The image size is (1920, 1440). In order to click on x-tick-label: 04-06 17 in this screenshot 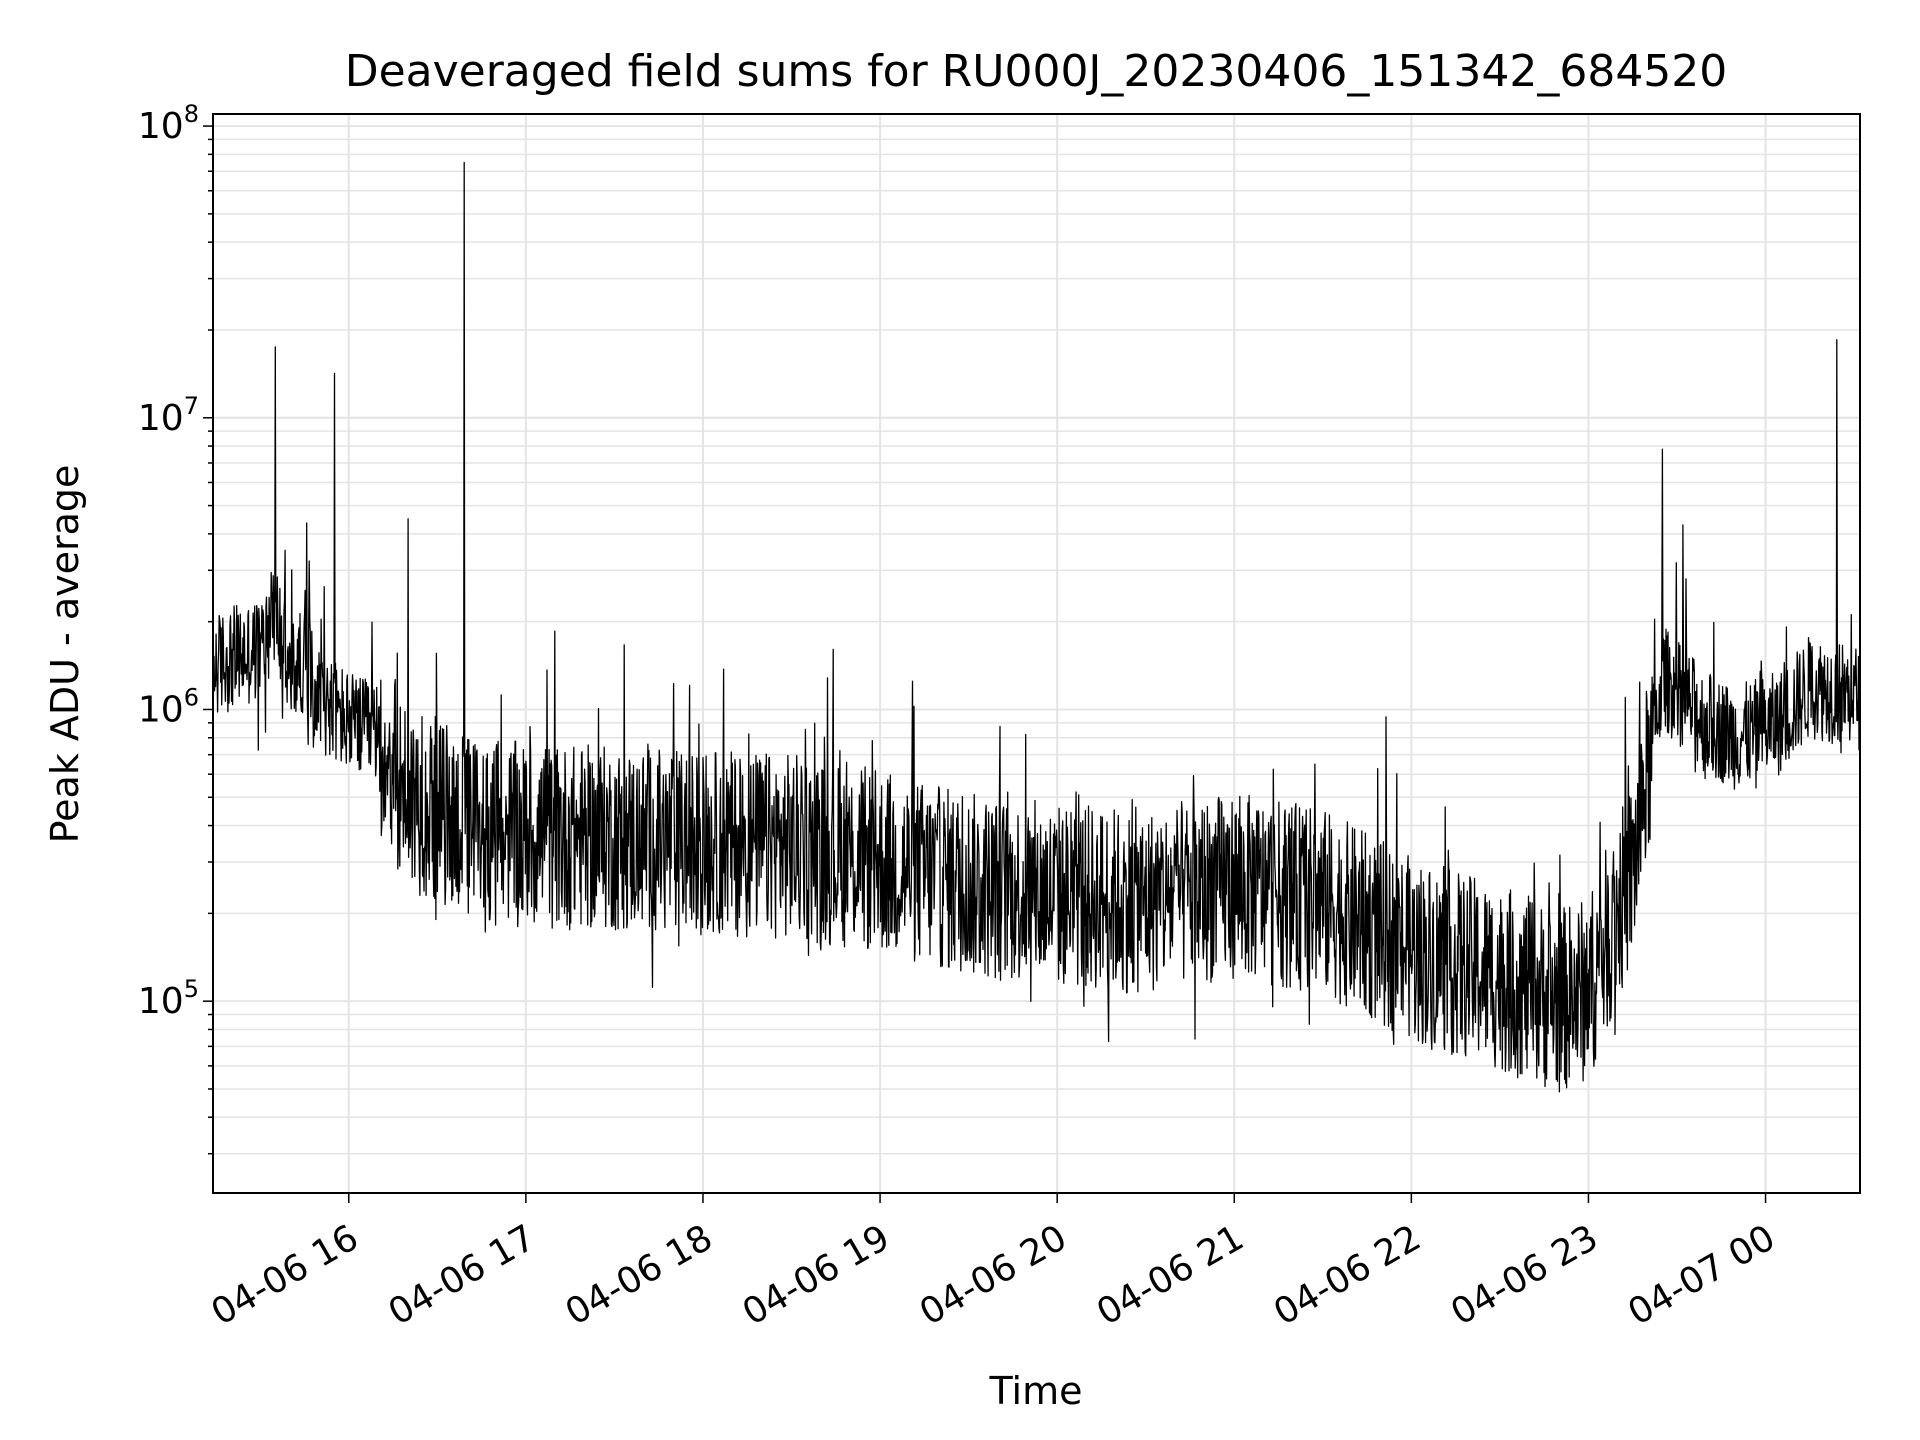, I will do `click(462, 1275)`.